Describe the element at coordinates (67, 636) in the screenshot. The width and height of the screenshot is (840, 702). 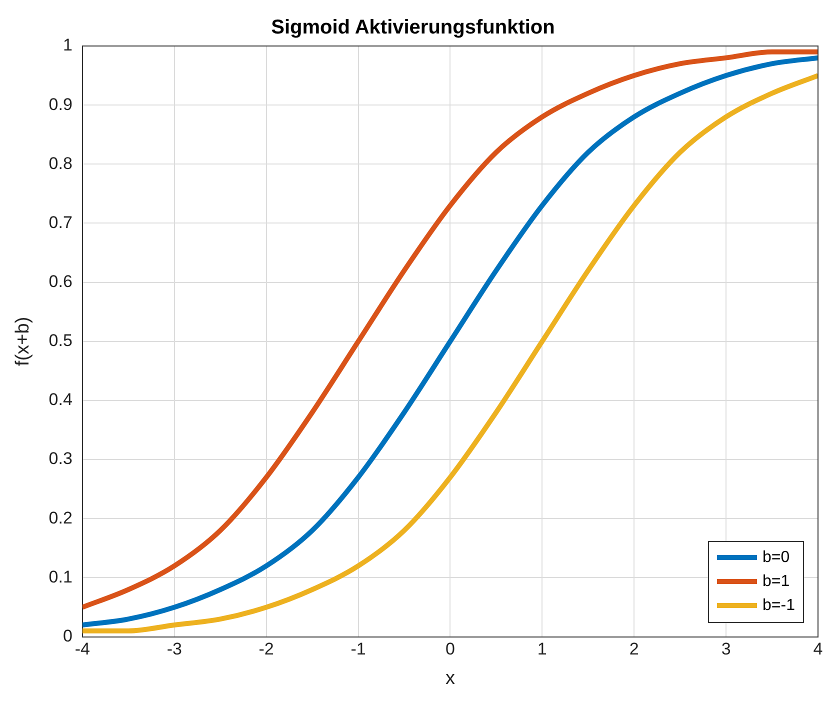
I see `y-tick-label: 0` at that location.